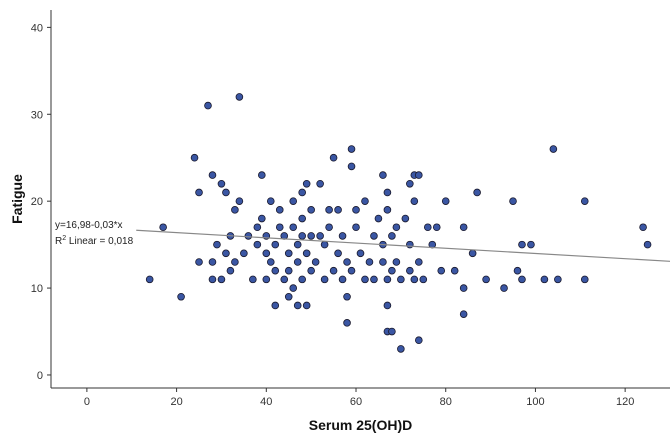 The image size is (670, 435). Describe the element at coordinates (40, 376) in the screenshot. I see `y-tick-label: 0` at that location.